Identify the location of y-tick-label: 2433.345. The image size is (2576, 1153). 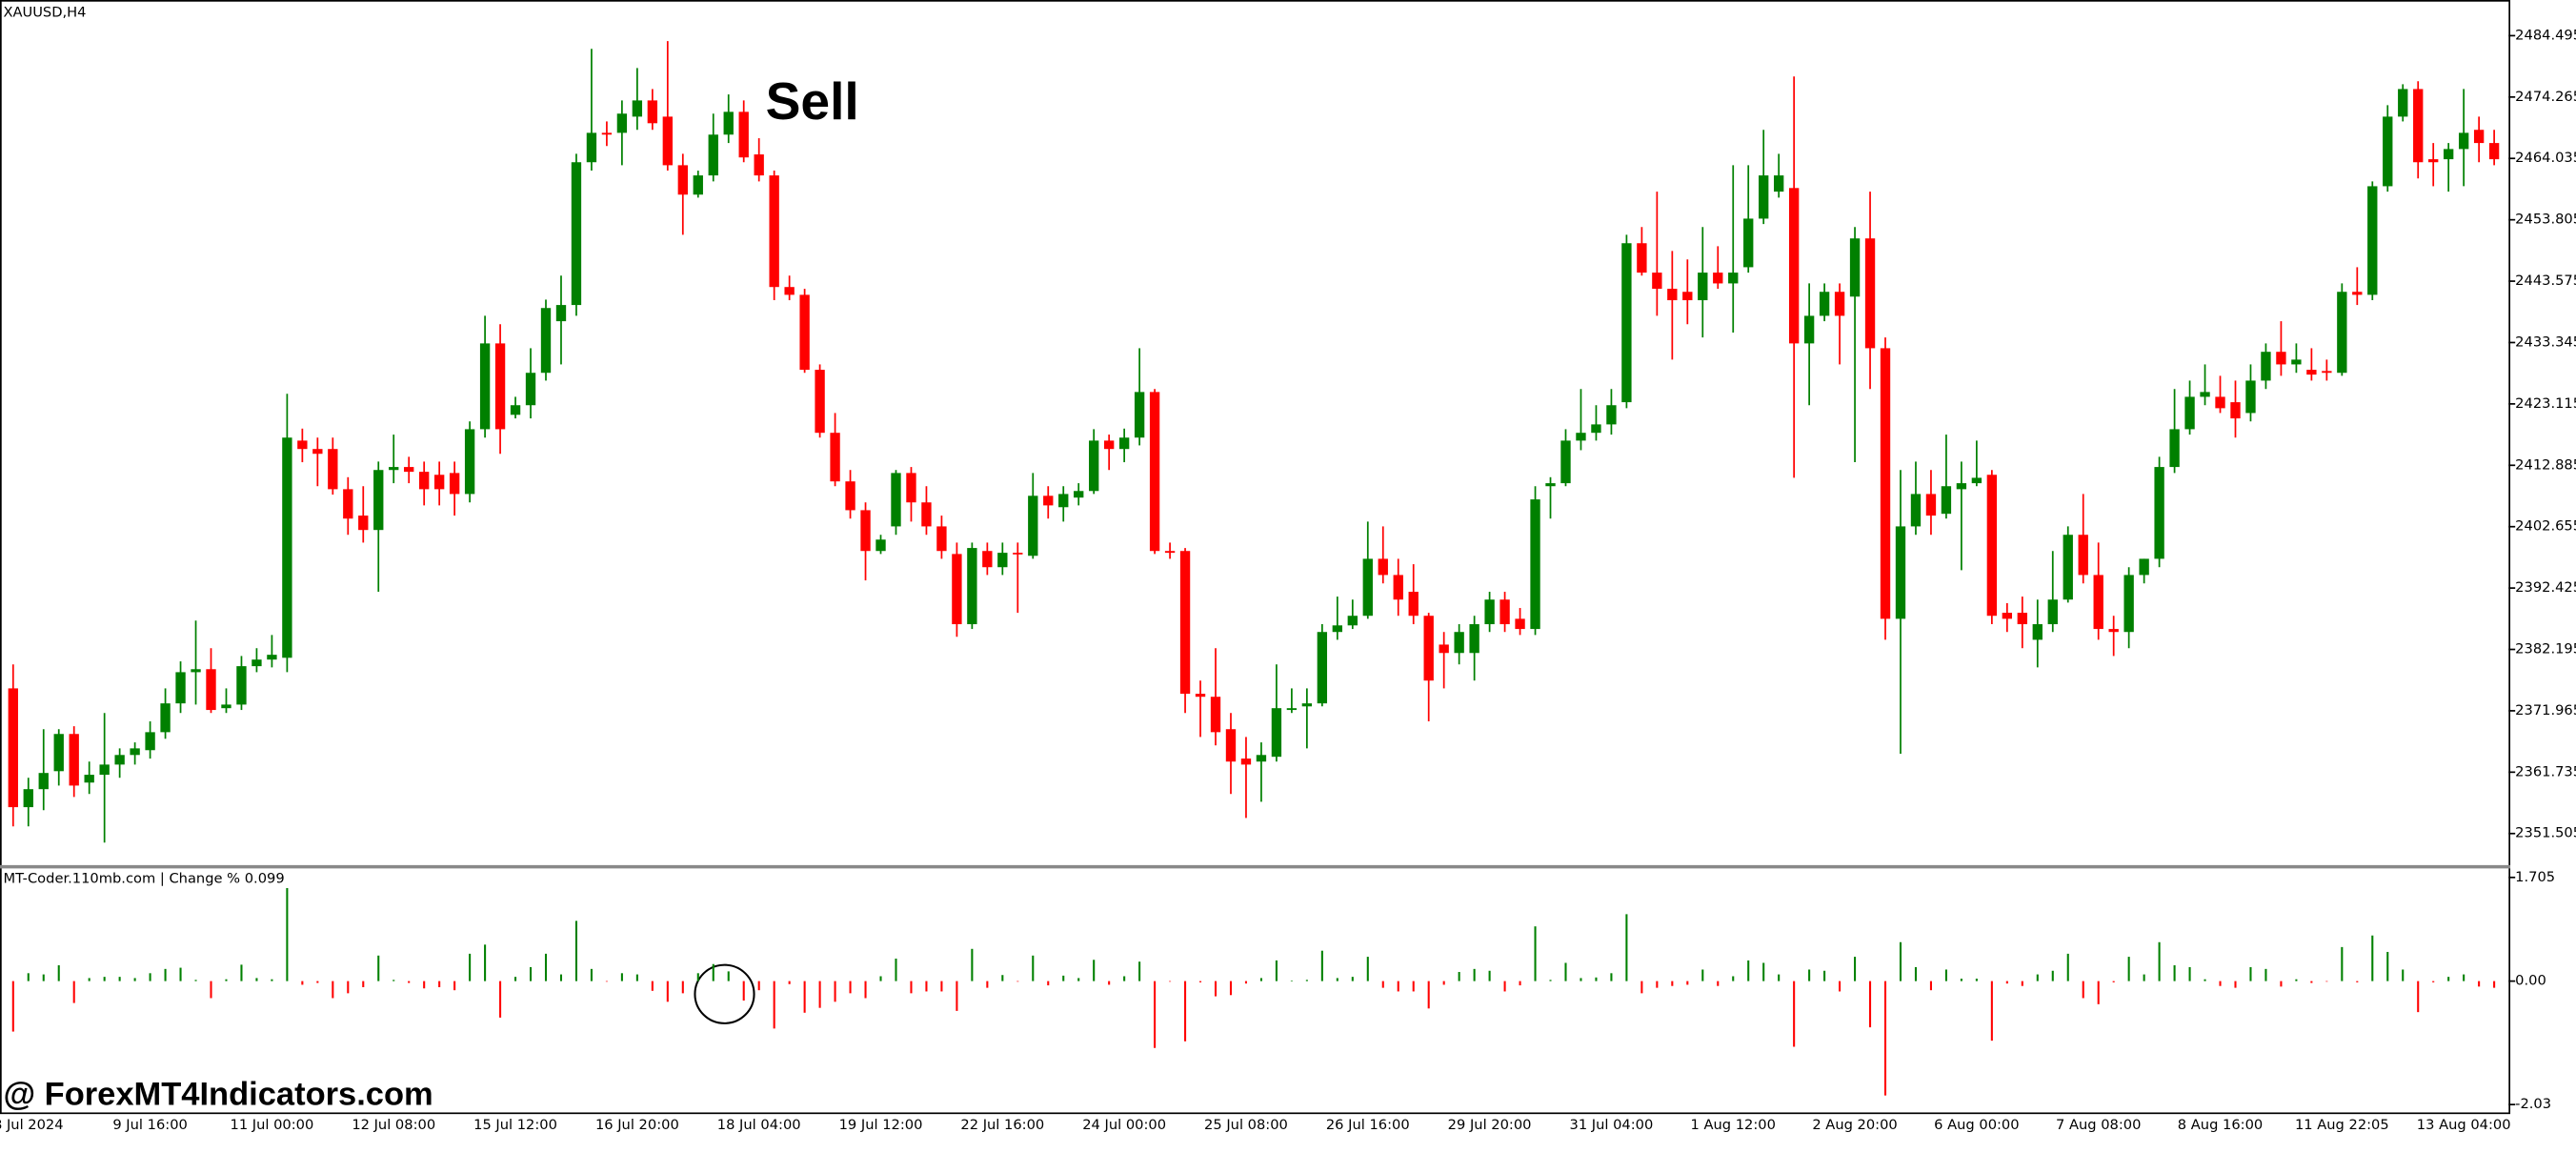
(2546, 342).